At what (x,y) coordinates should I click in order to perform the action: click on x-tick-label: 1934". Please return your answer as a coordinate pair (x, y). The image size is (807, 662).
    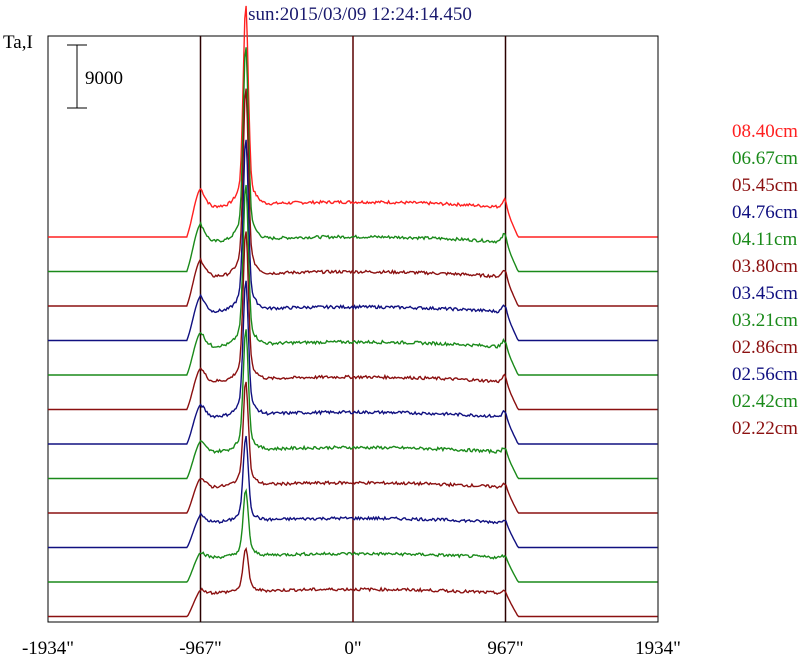
    Looking at the image, I should click on (658, 648).